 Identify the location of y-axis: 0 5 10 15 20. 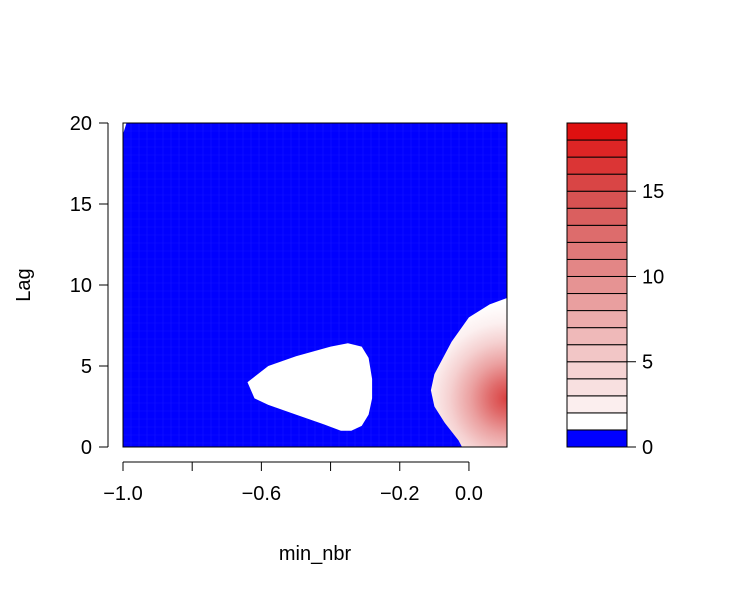
(89, 286).